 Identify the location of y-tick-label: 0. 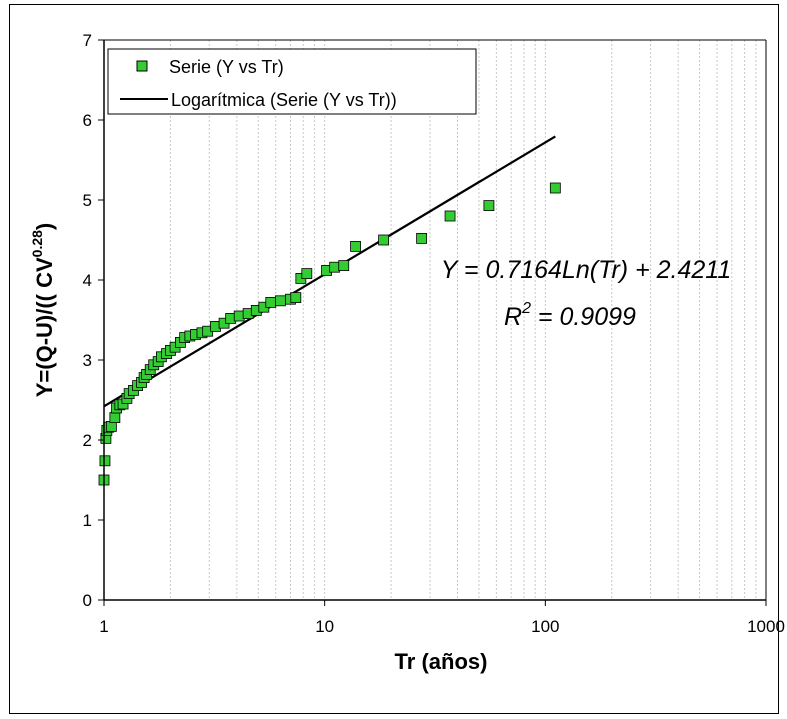
(87, 600).